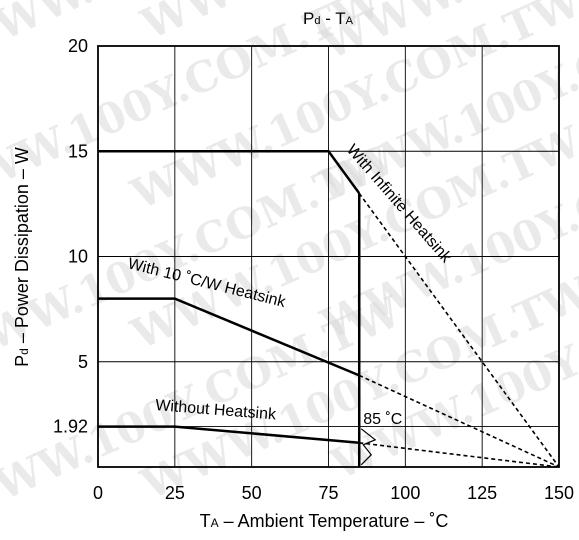  Describe the element at coordinates (328, 493) in the screenshot. I see `x-tick-label: 75` at that location.